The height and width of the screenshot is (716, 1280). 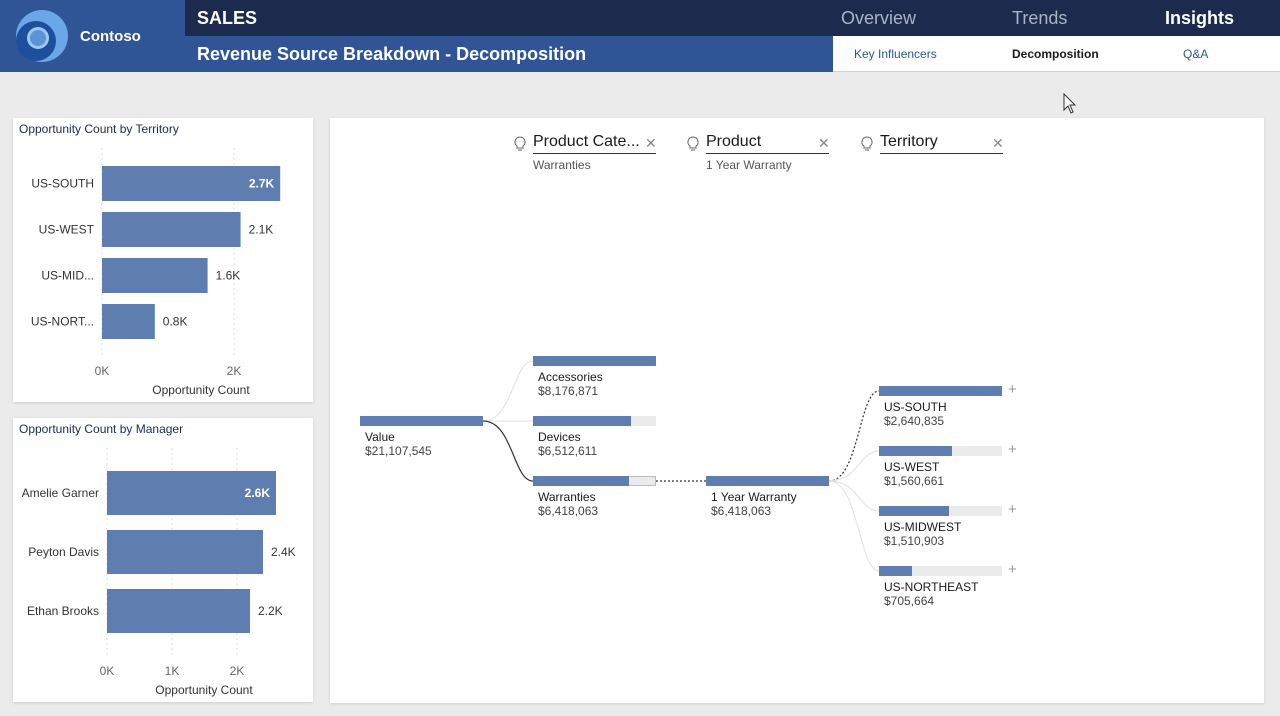 What do you see at coordinates (562, 165) in the screenshot?
I see `level-filter: Warranties` at bounding box center [562, 165].